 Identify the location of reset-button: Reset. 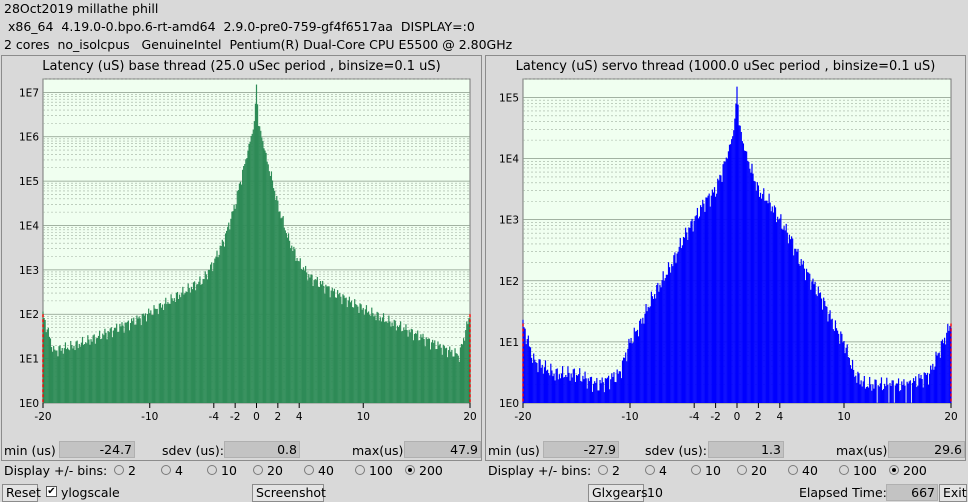
(21, 493).